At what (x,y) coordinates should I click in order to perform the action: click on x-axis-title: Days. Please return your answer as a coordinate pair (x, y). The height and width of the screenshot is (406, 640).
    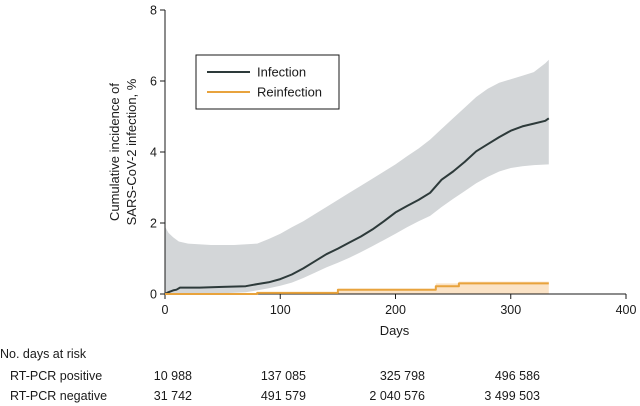
    Looking at the image, I should click on (395, 330).